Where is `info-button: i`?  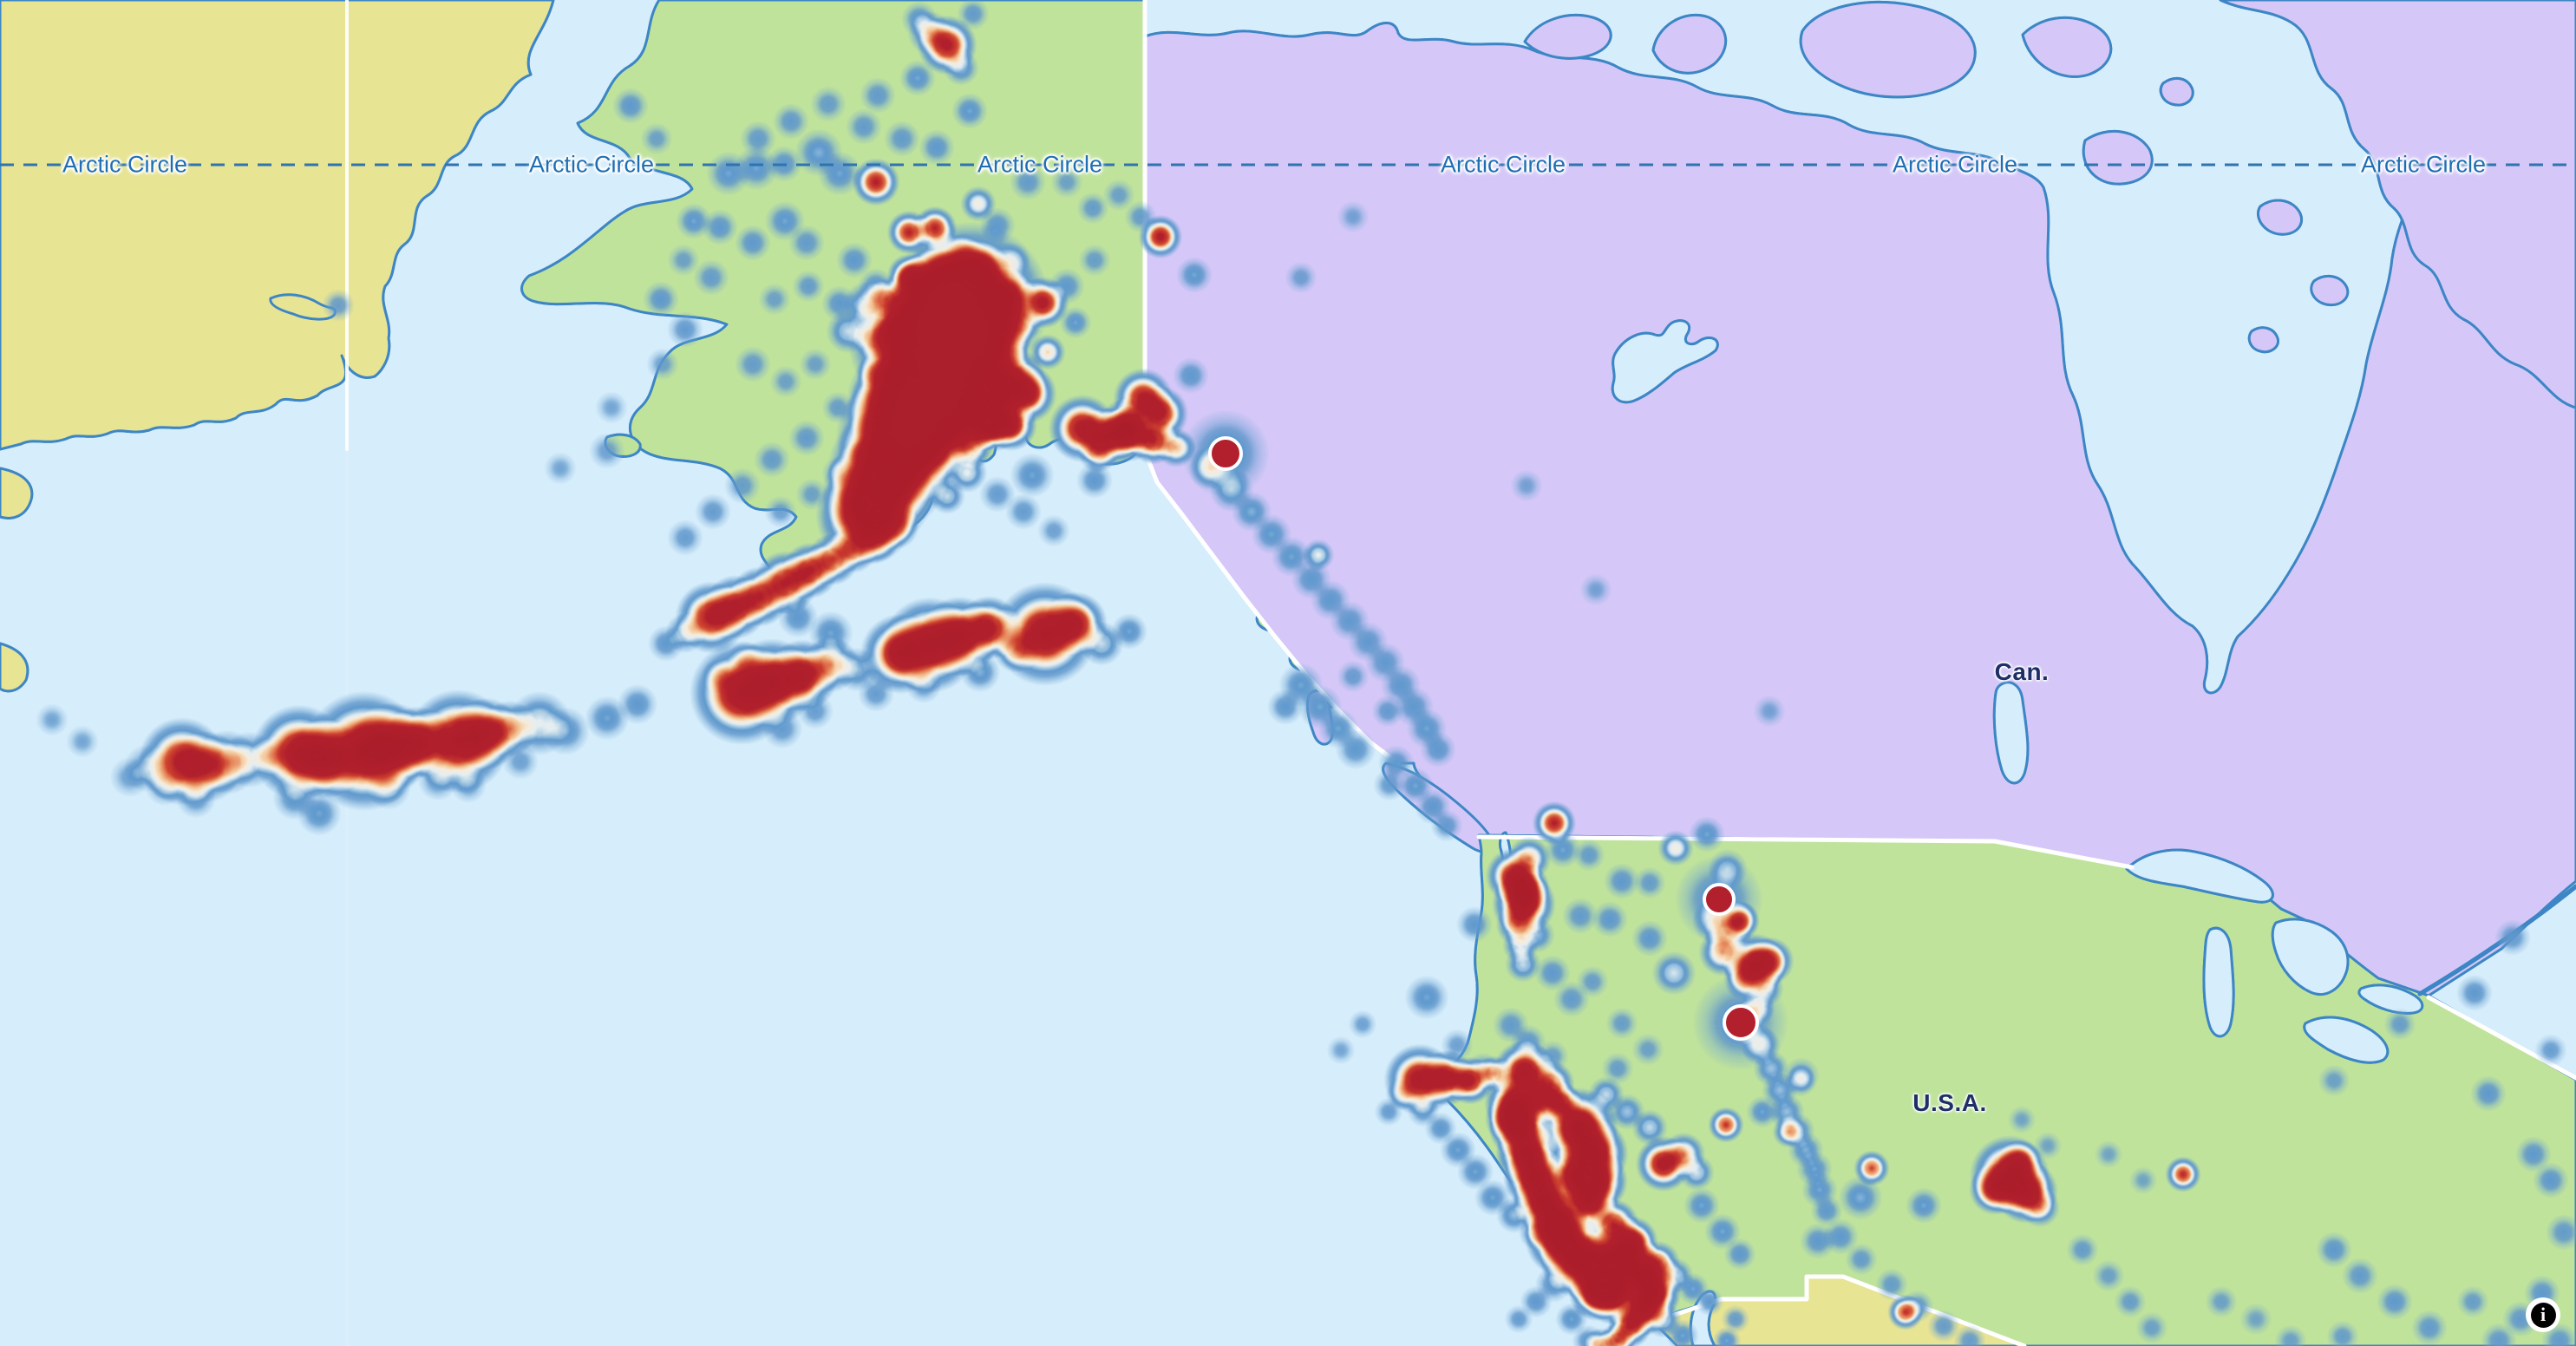
info-button: i is located at coordinates (2543, 1314).